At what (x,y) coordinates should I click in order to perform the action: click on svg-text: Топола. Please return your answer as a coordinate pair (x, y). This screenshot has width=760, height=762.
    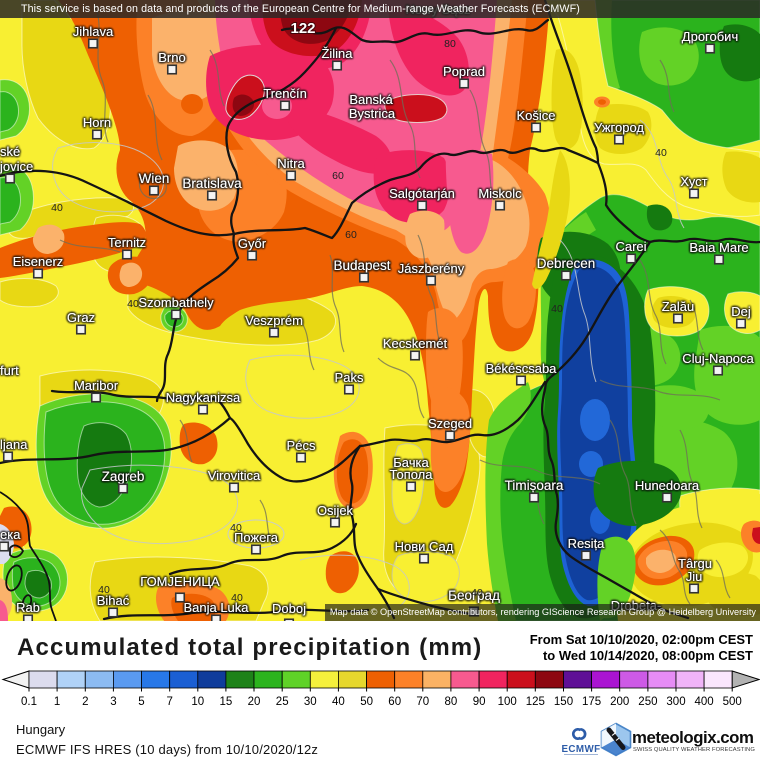
    Looking at the image, I should click on (412, 474).